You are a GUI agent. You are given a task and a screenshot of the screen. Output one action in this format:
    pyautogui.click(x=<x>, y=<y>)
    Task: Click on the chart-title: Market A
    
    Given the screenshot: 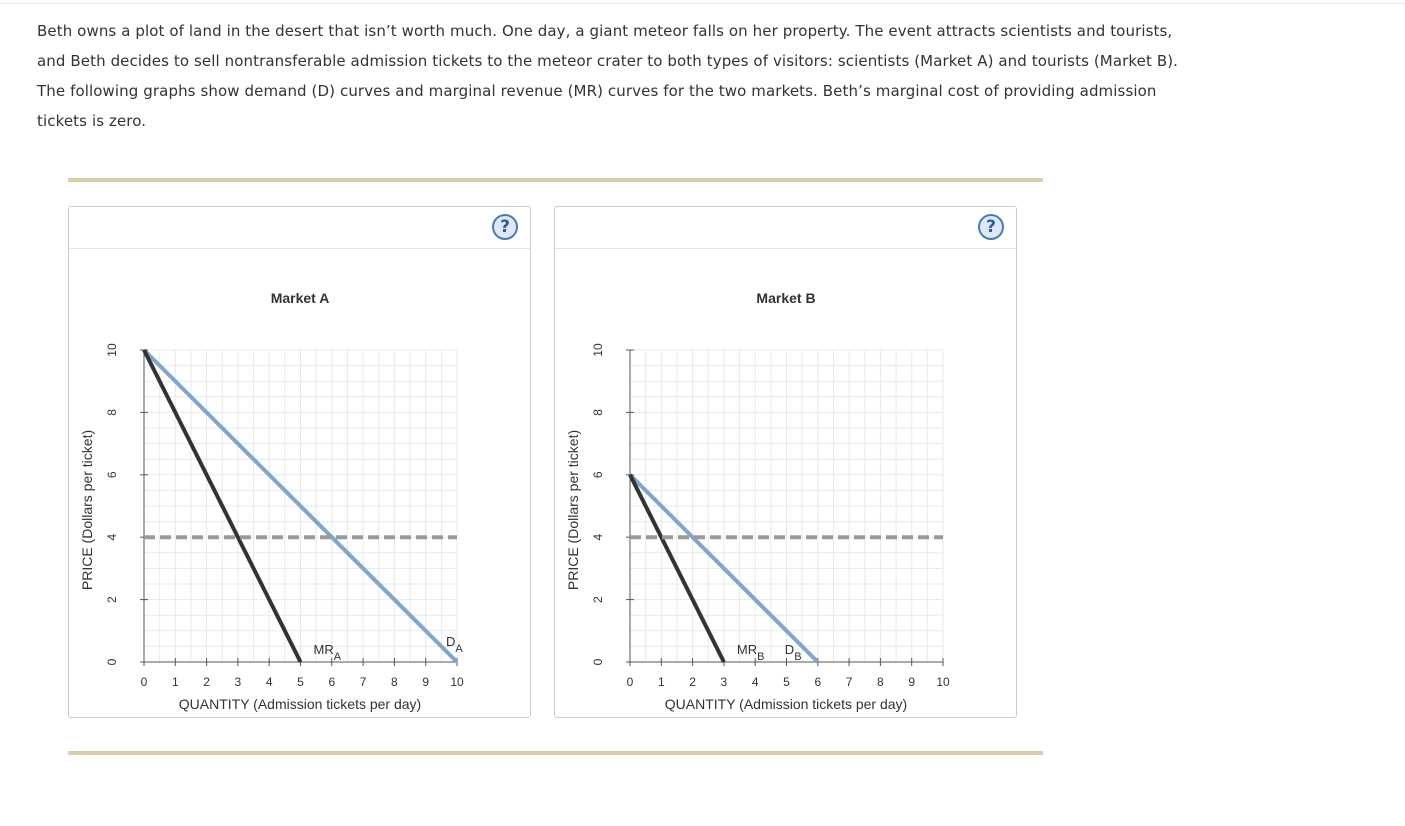 What is the action you would take?
    pyautogui.click(x=300, y=298)
    